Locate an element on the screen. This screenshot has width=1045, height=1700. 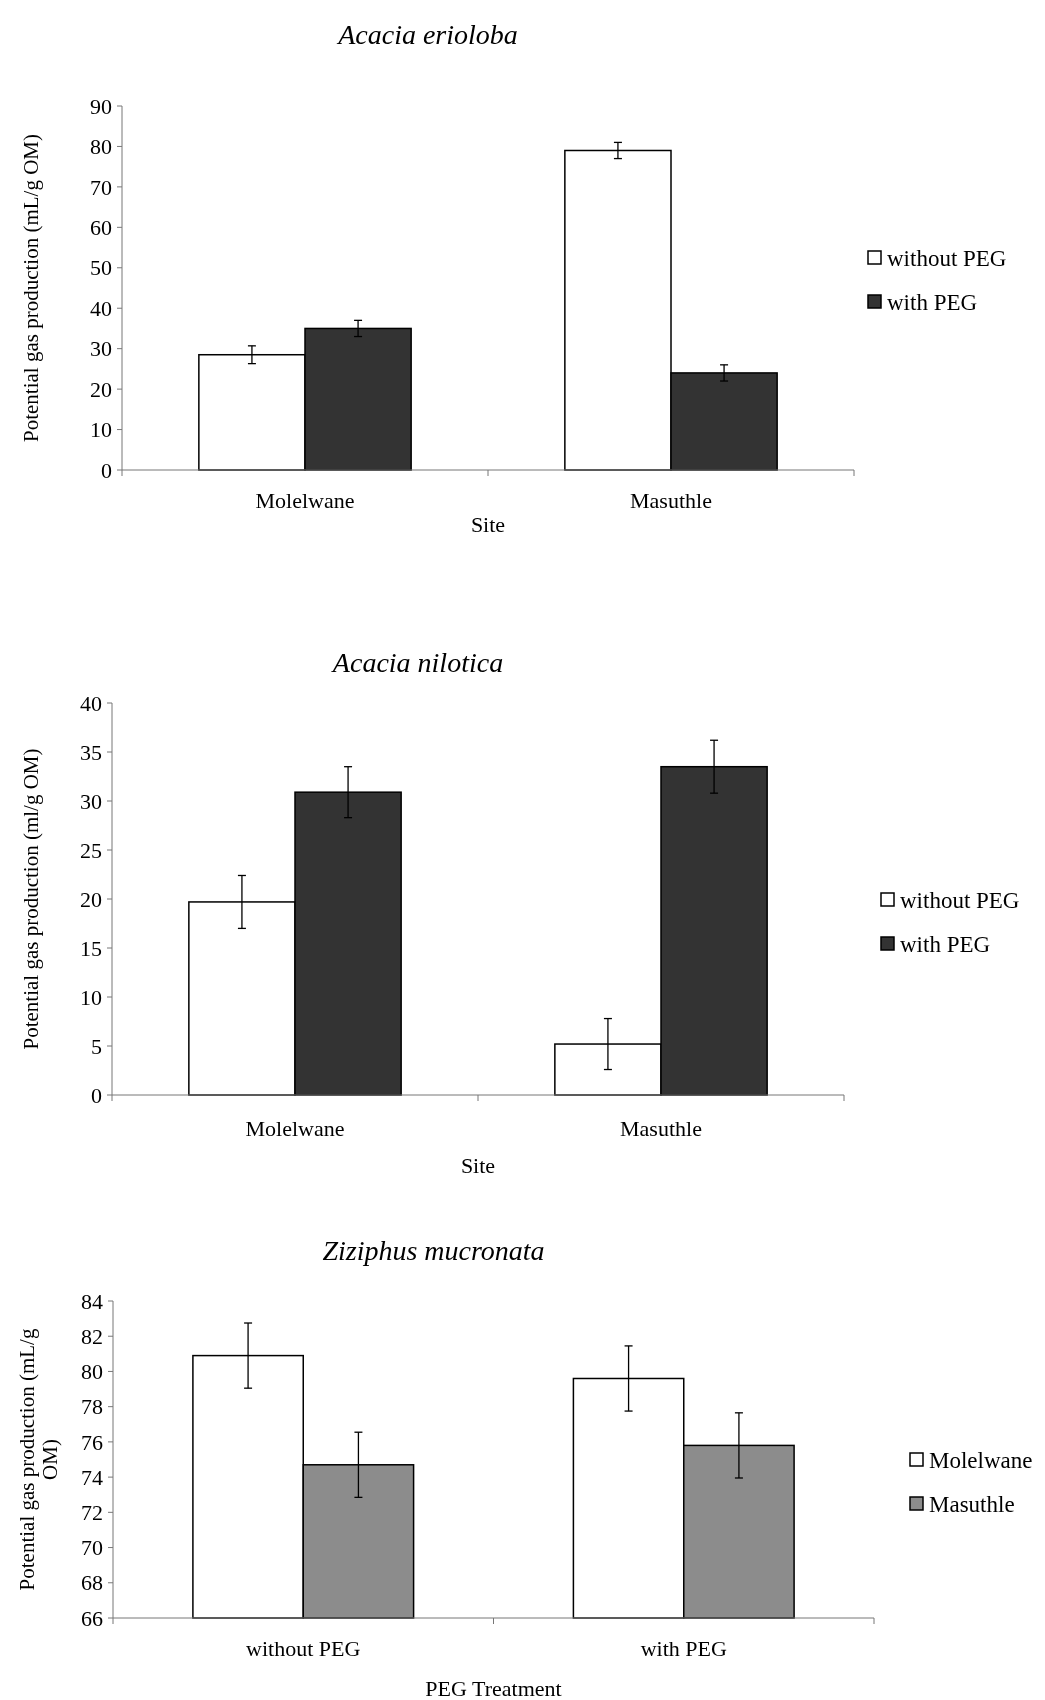
chart-title: Acacia erioloba is located at coordinates (427, 34).